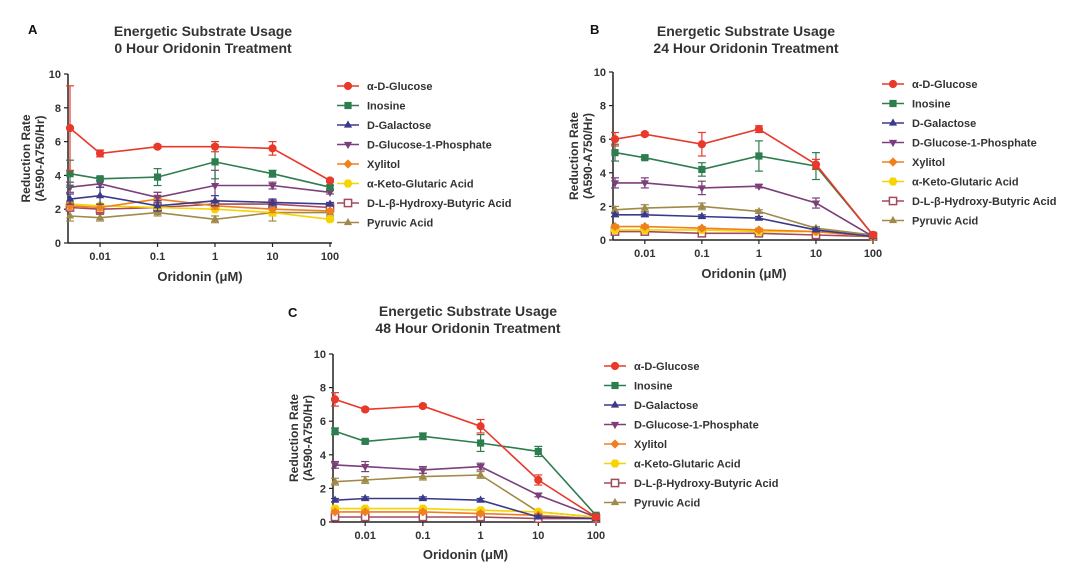 Image resolution: width=1080 pixels, height=574 pixels. Describe the element at coordinates (594, 29) in the screenshot. I see `panel-letter: B` at that location.